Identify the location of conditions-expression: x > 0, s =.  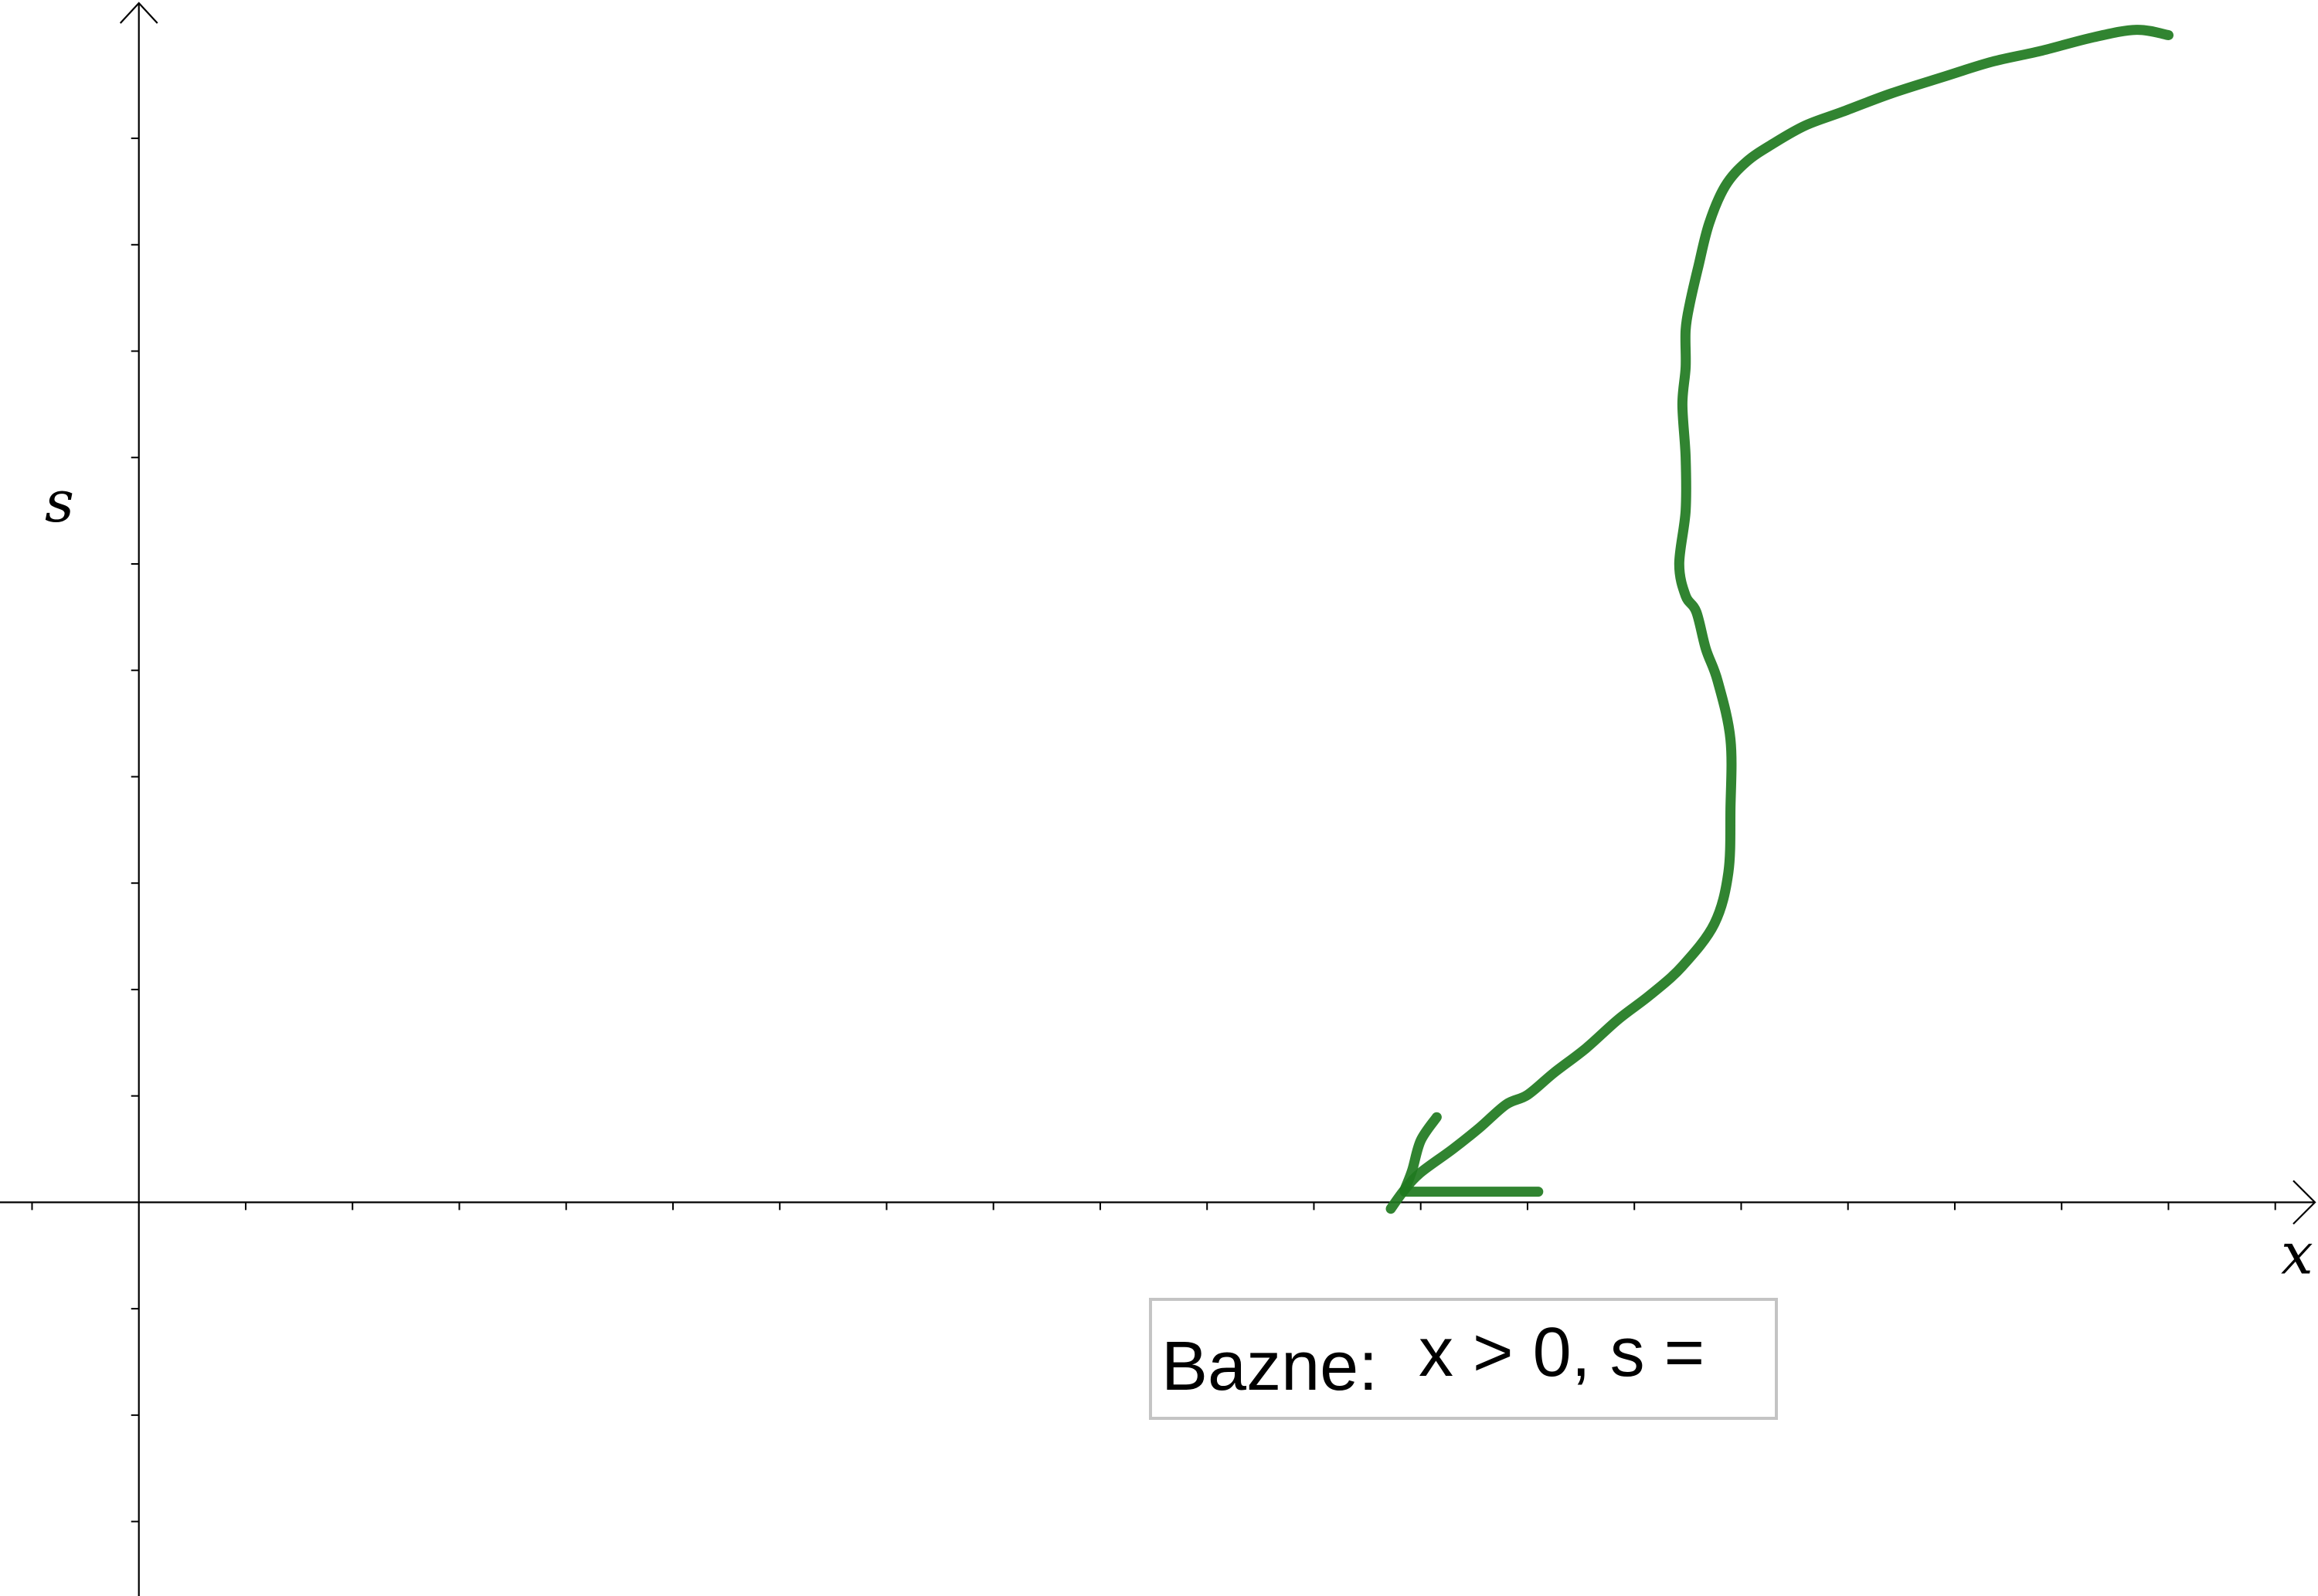
(1562, 1352).